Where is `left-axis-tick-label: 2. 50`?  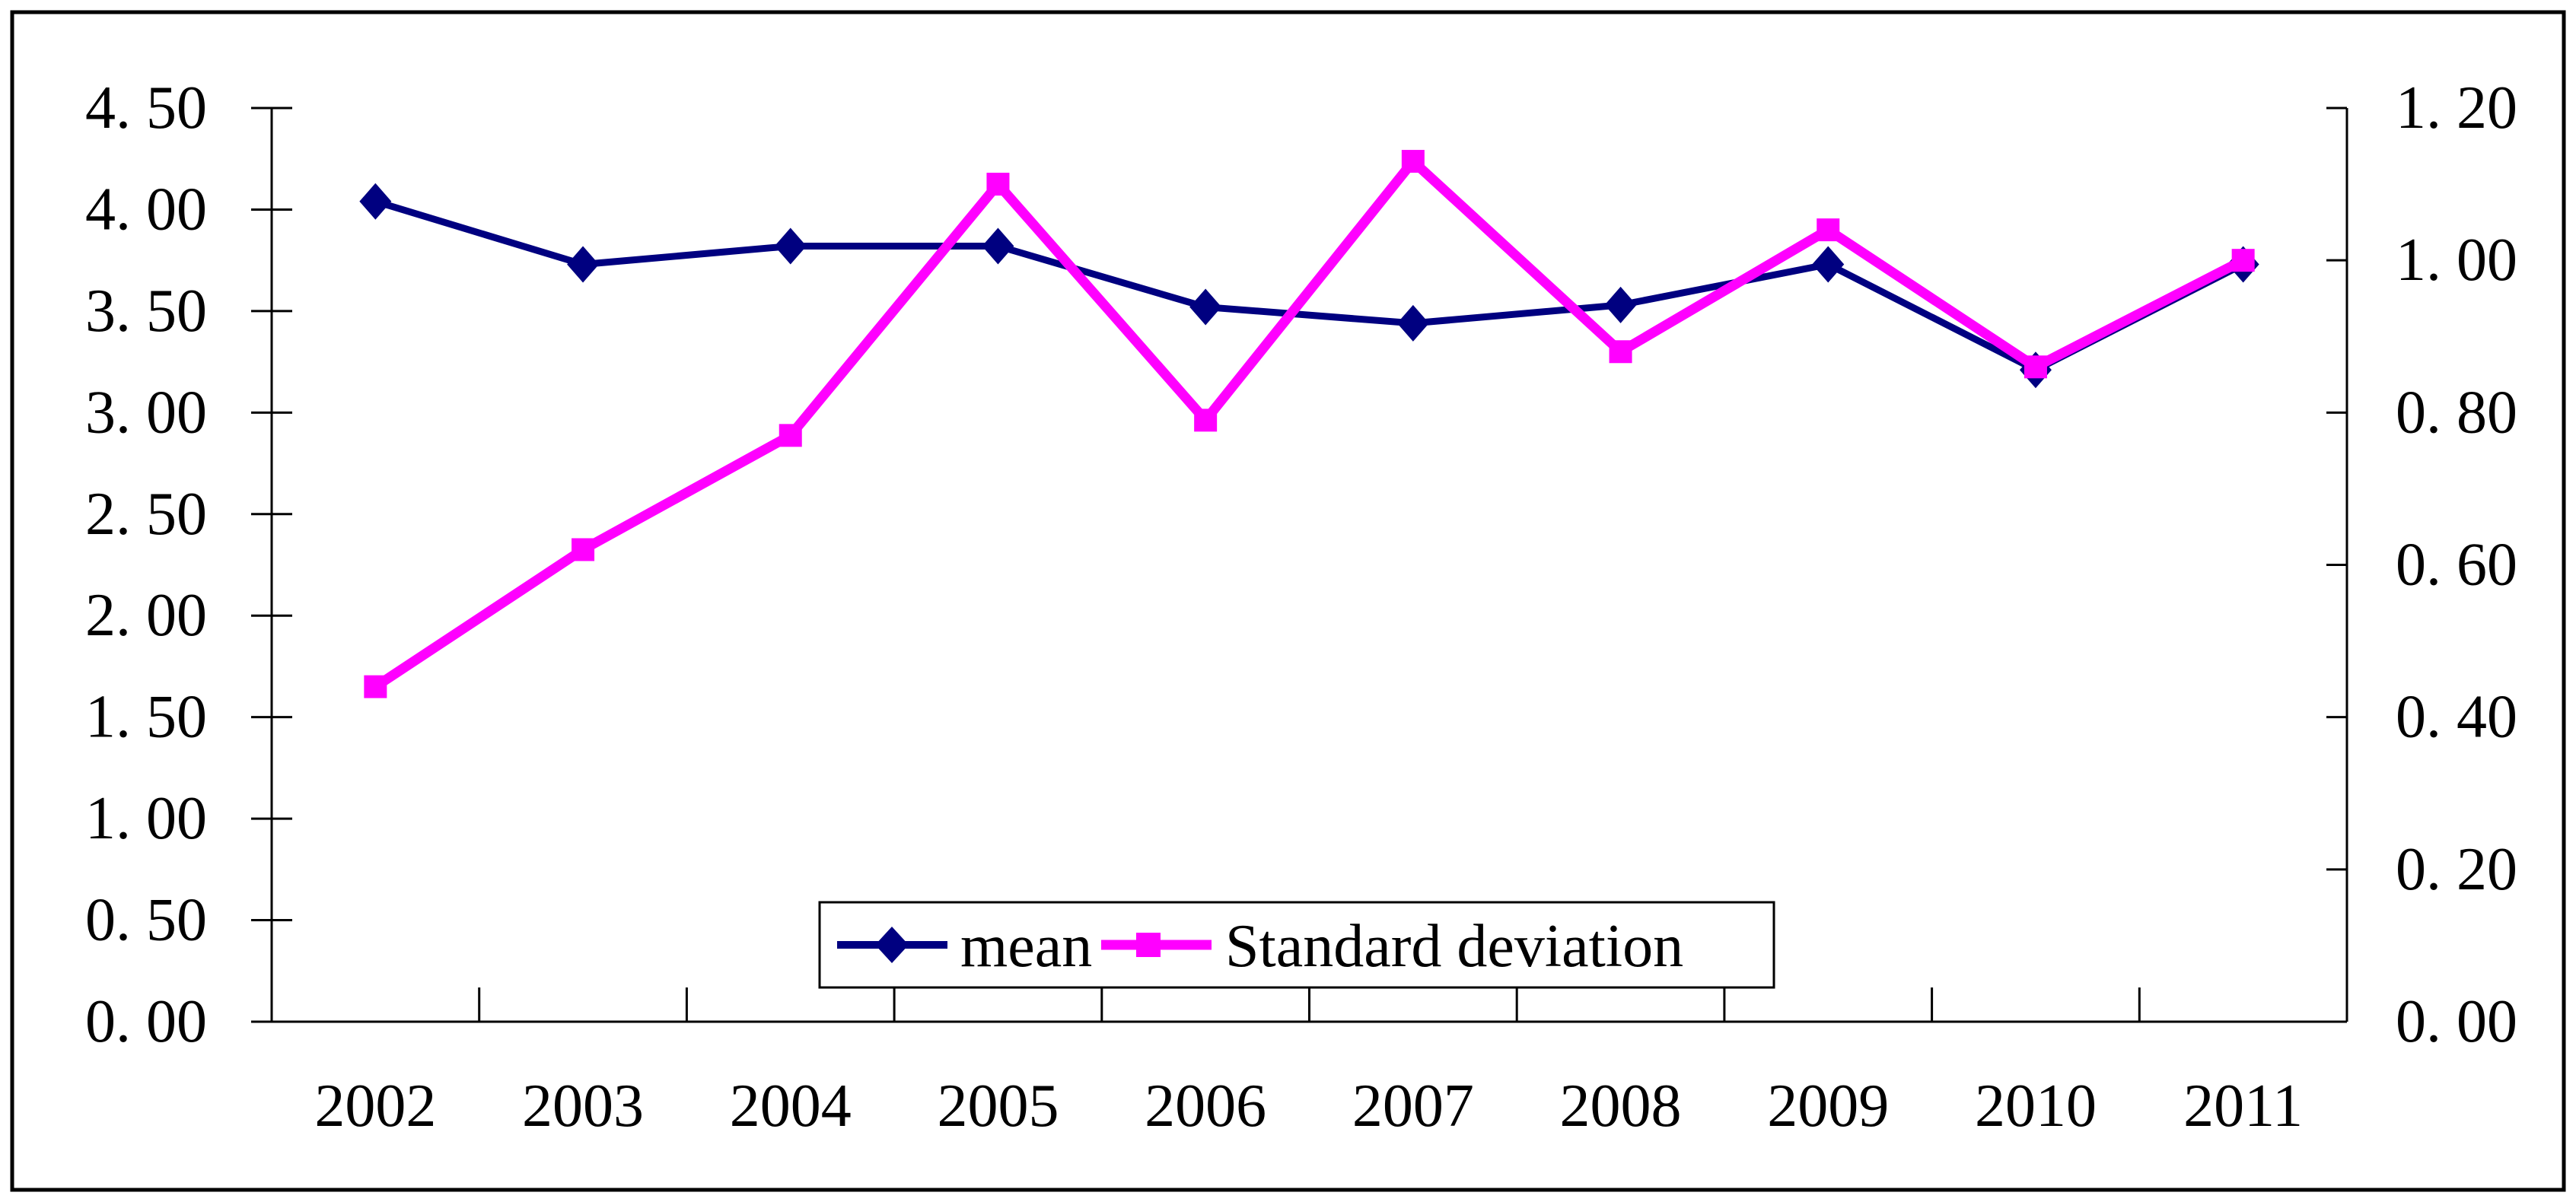
left-axis-tick-label: 2. 50 is located at coordinates (146, 514).